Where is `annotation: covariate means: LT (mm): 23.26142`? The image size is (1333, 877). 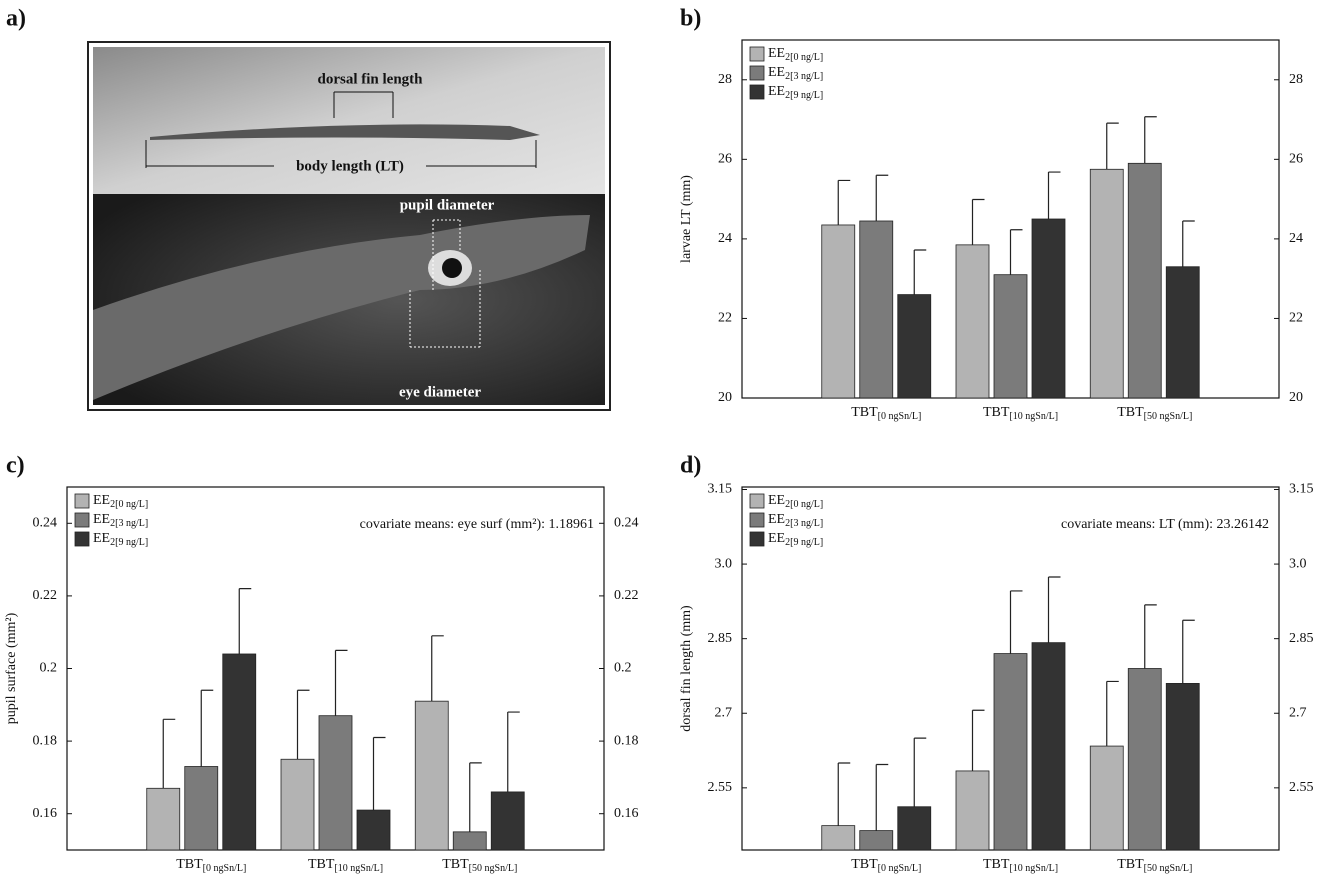
annotation: covariate means: LT (mm): 23.26142 is located at coordinates (1165, 524).